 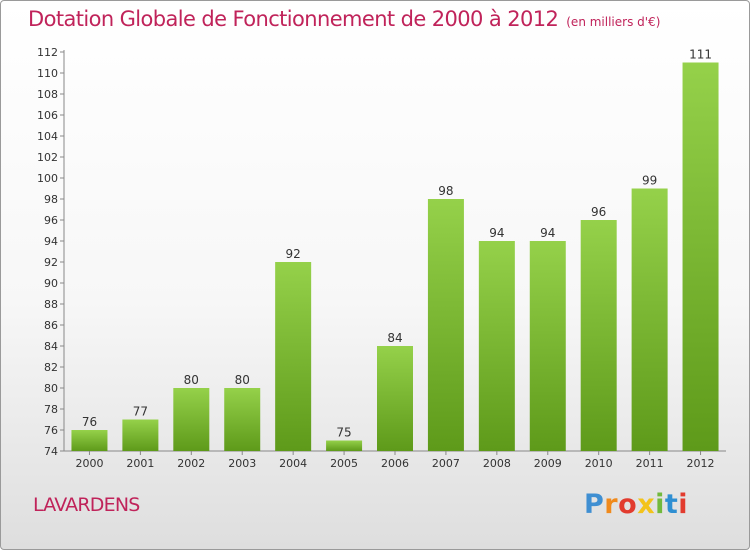 What do you see at coordinates (446, 463) in the screenshot?
I see `x-tick-label: 2007` at bounding box center [446, 463].